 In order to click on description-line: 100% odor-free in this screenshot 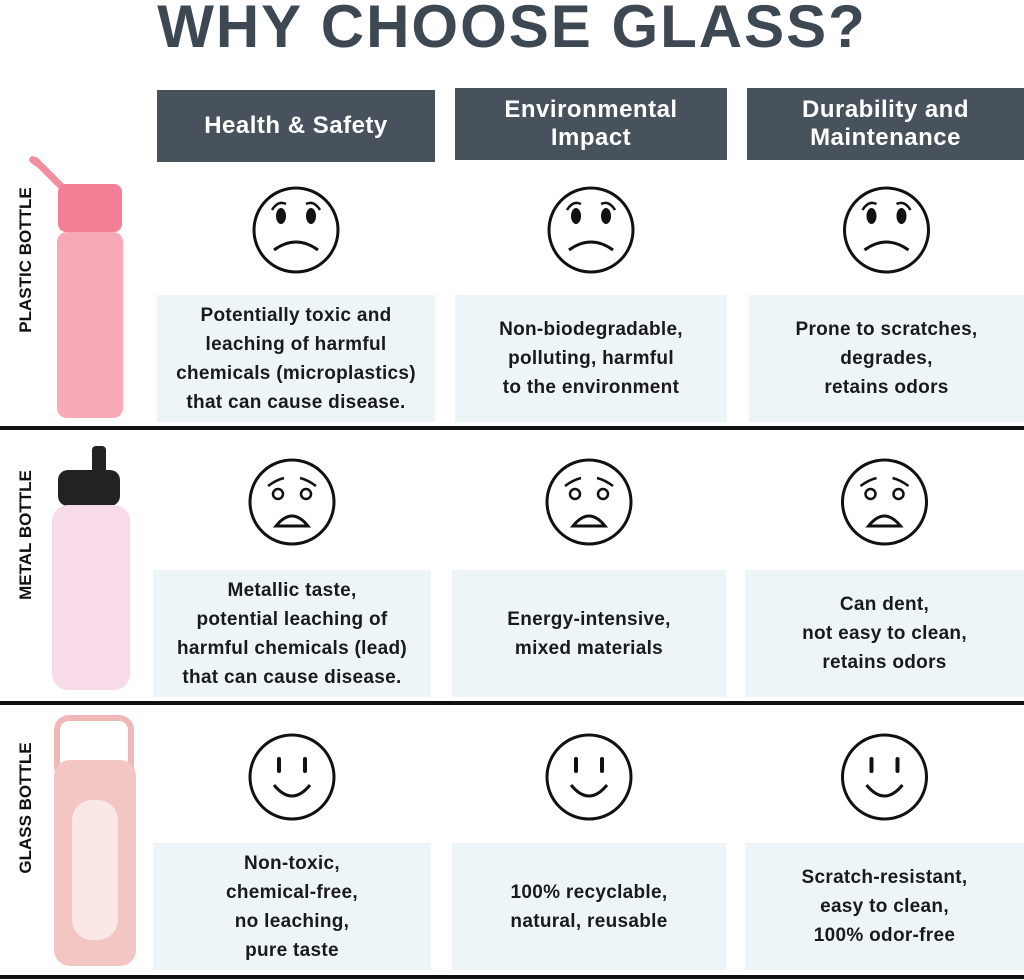, I will do `click(884, 935)`.